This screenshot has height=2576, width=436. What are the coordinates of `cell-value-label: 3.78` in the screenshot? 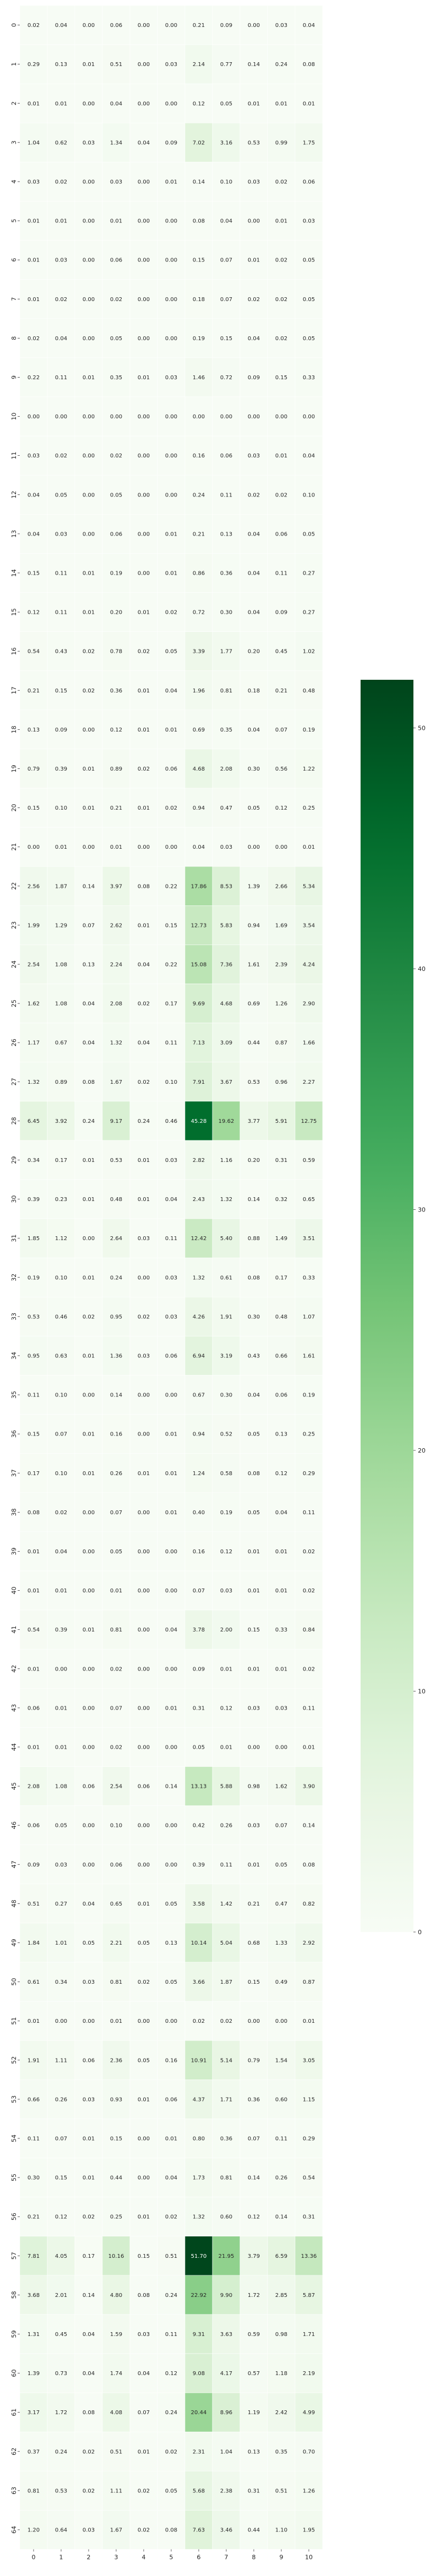 It's located at (199, 1630).